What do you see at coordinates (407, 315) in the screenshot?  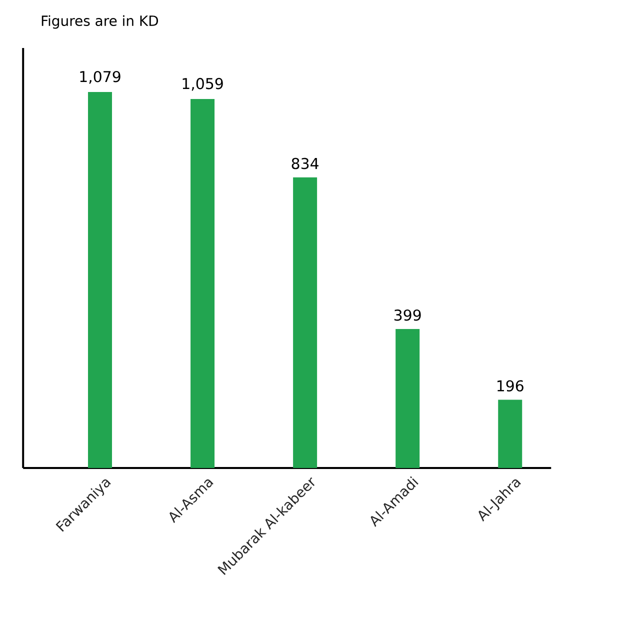 I see `data-label: 399` at bounding box center [407, 315].